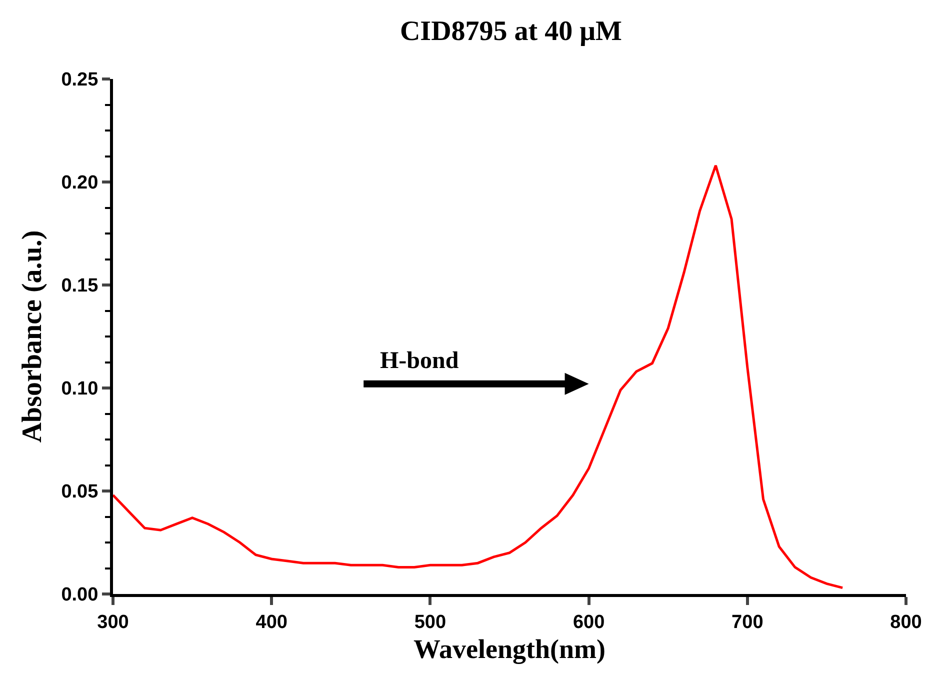  What do you see at coordinates (748, 622) in the screenshot?
I see `x-tick-label: 700` at bounding box center [748, 622].